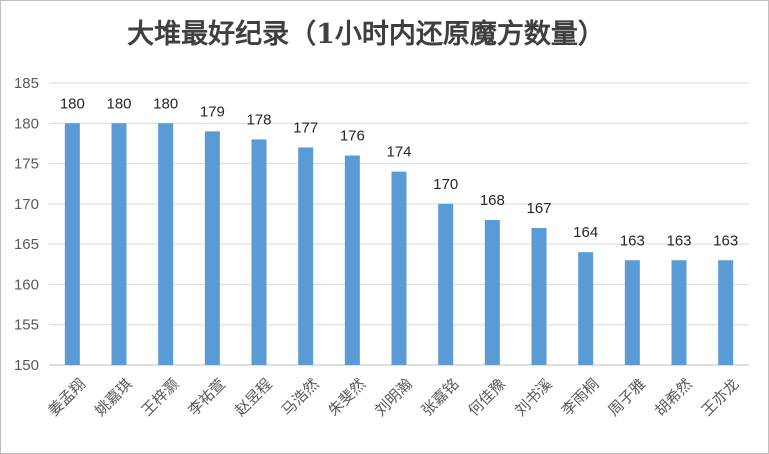  I want to click on chart-title: 大堆最好纪录（1小时内还原魔方数量）, so click(366, 34).